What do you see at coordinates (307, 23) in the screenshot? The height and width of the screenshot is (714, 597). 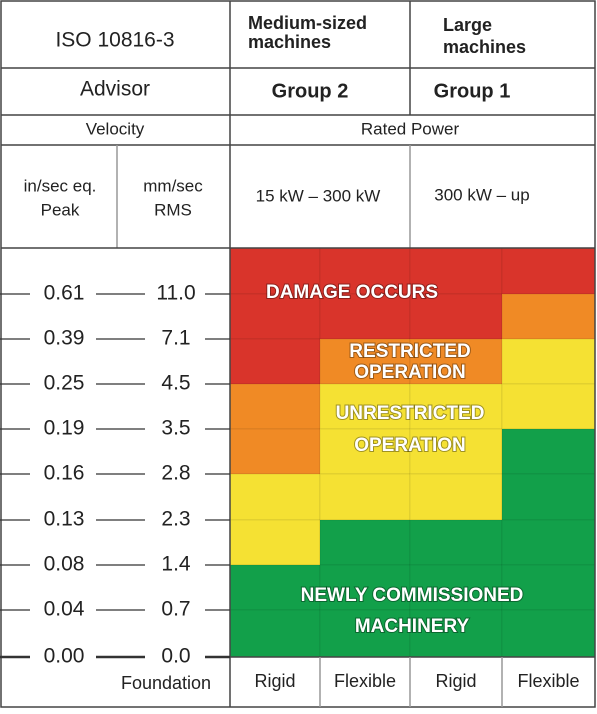 I see `medium-line: Medium-sized` at bounding box center [307, 23].